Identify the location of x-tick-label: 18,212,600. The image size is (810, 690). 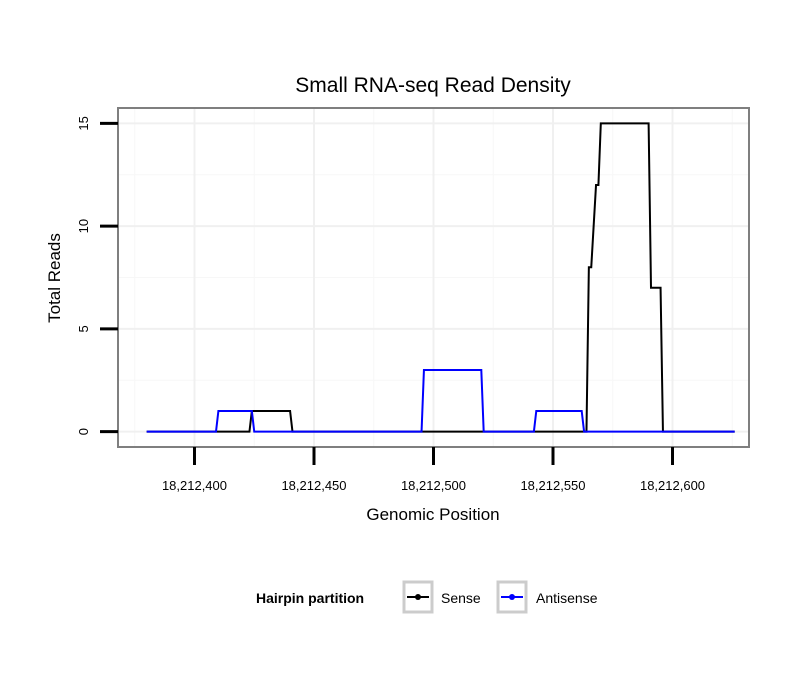
(672, 485).